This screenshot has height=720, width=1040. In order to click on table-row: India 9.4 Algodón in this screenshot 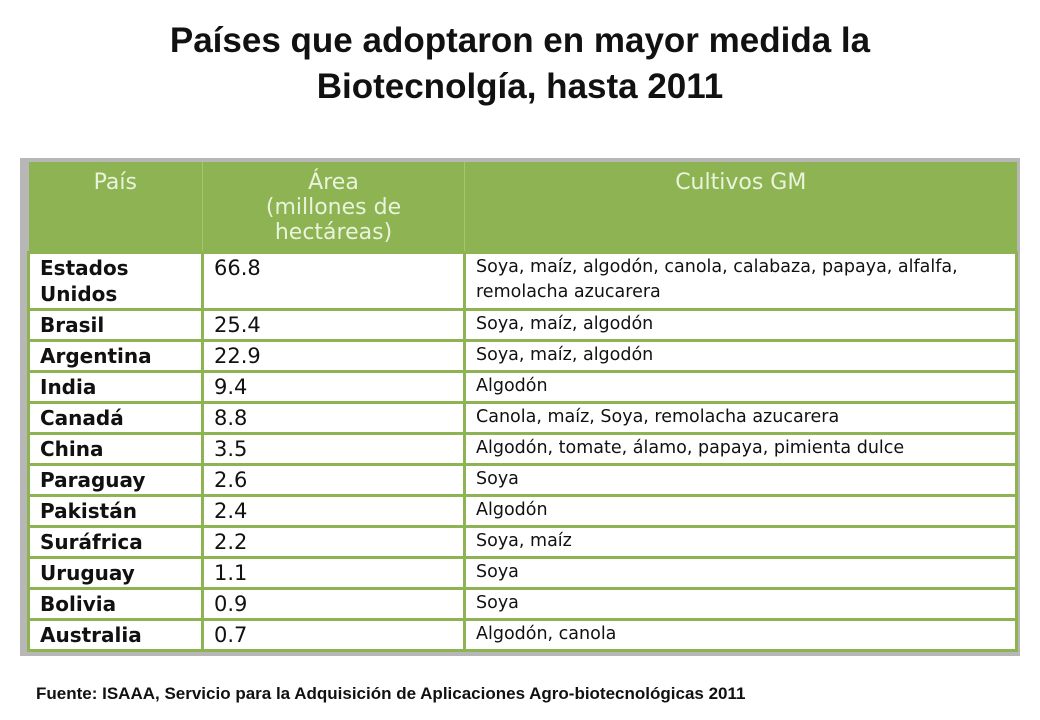, I will do `click(522, 387)`.